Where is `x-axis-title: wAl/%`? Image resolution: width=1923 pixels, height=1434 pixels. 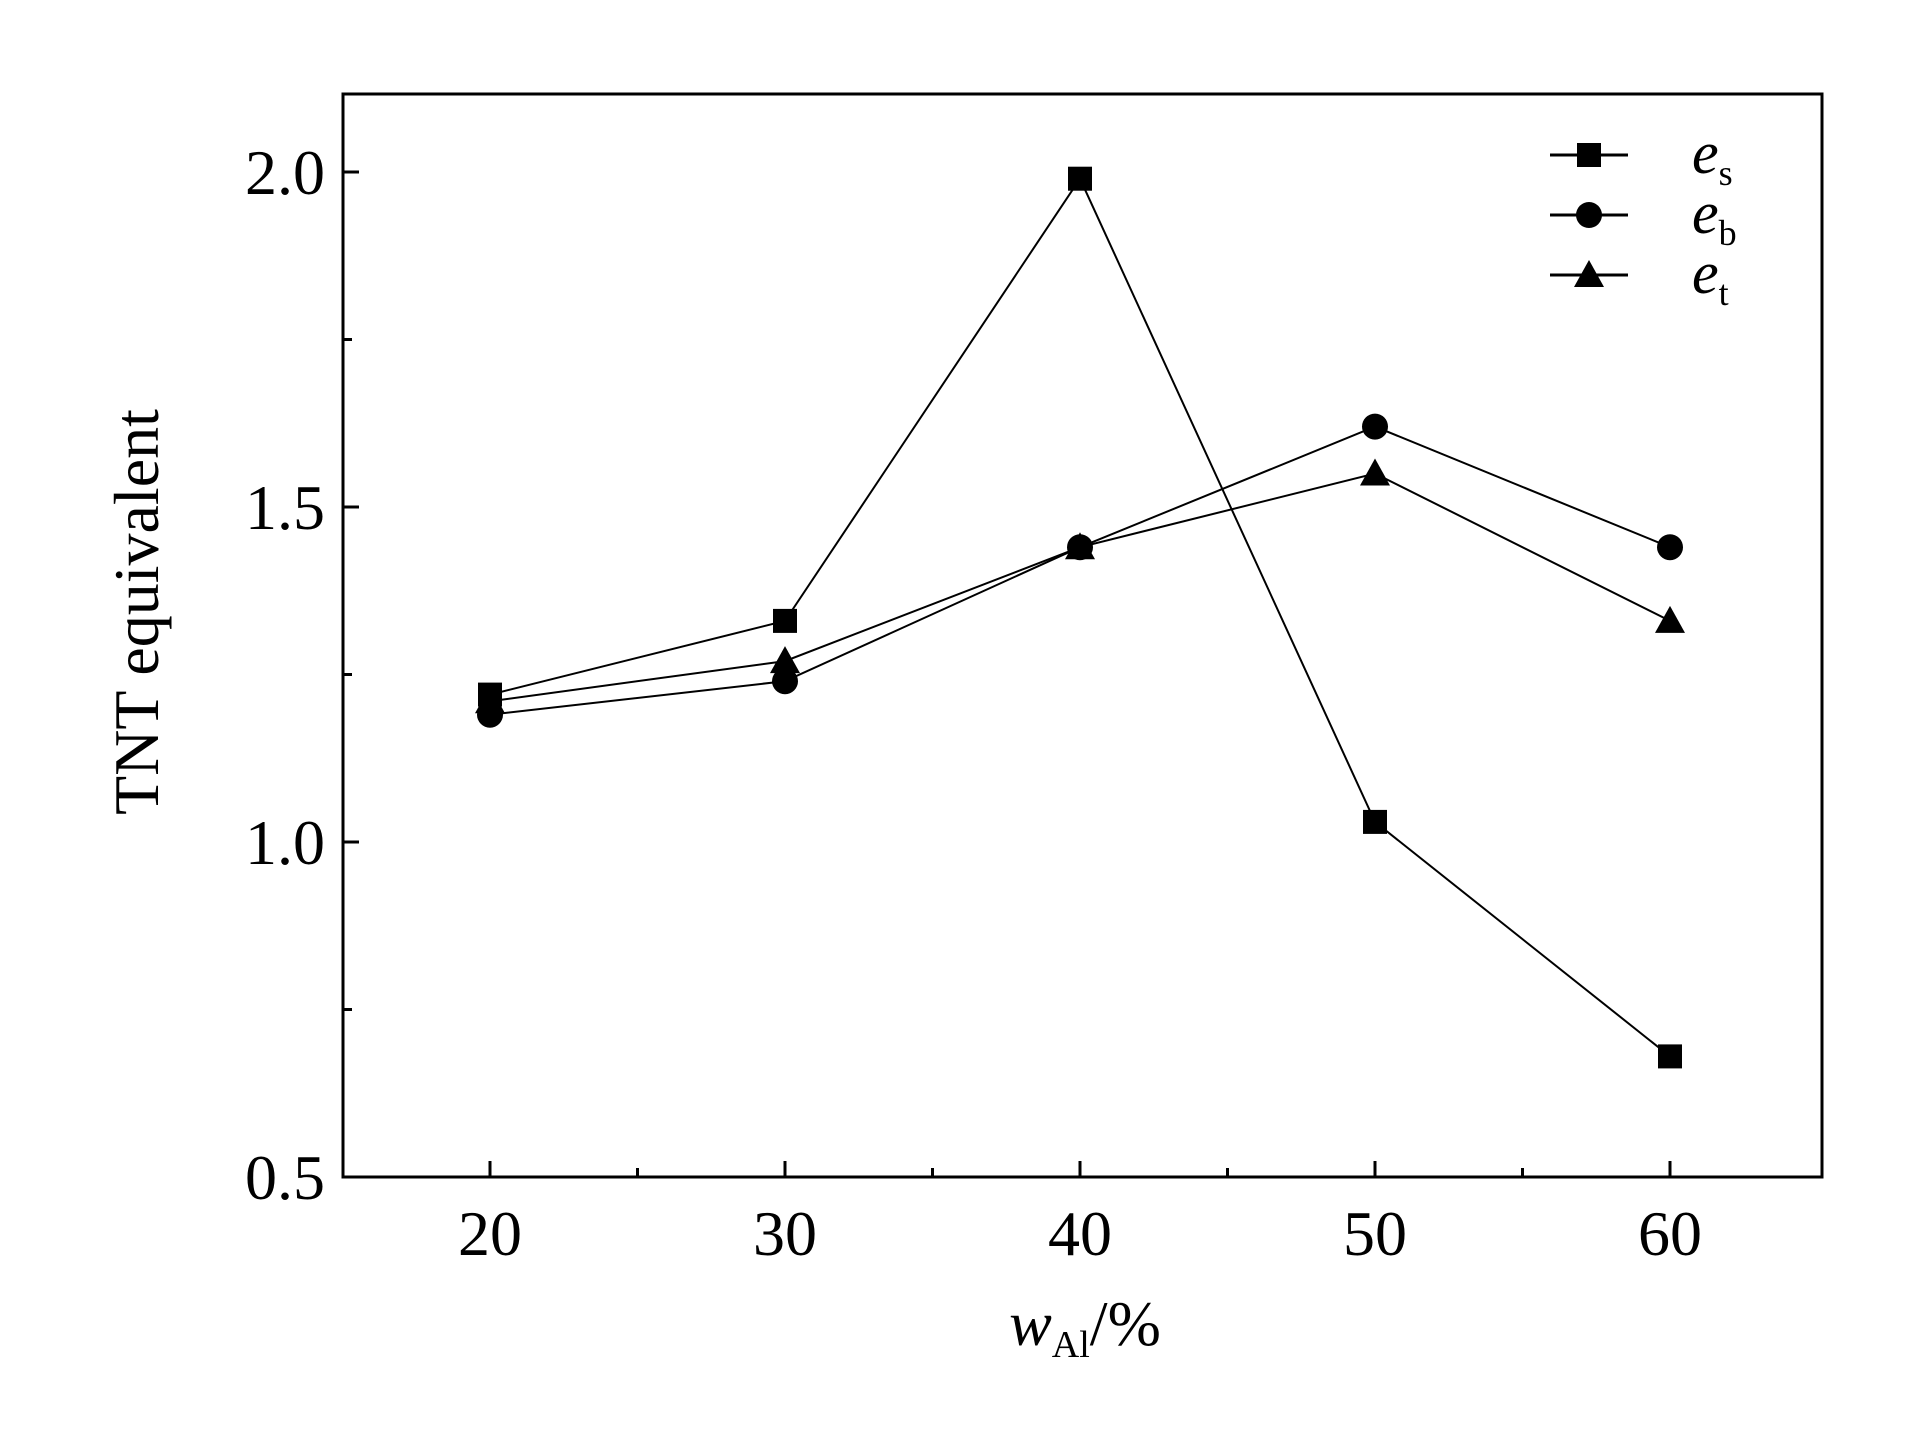
x-axis-title: wAl/% is located at coordinates (1085, 1327).